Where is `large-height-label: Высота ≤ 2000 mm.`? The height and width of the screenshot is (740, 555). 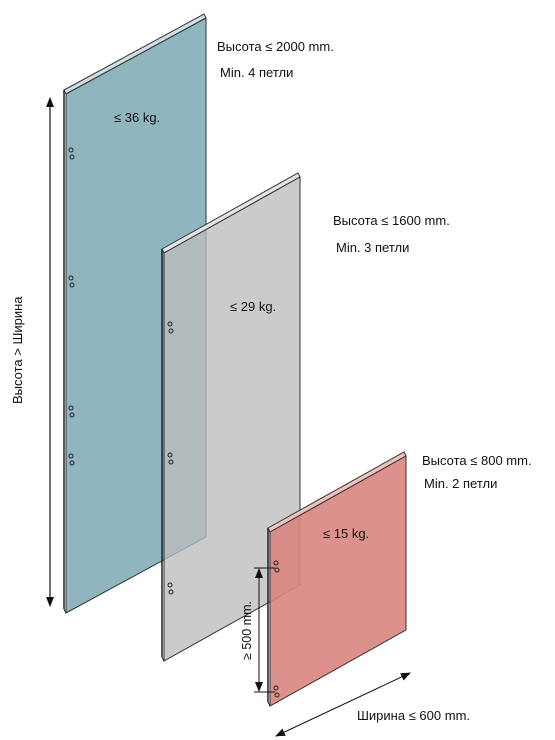
large-height-label: Высота ≤ 2000 mm. is located at coordinates (275, 46).